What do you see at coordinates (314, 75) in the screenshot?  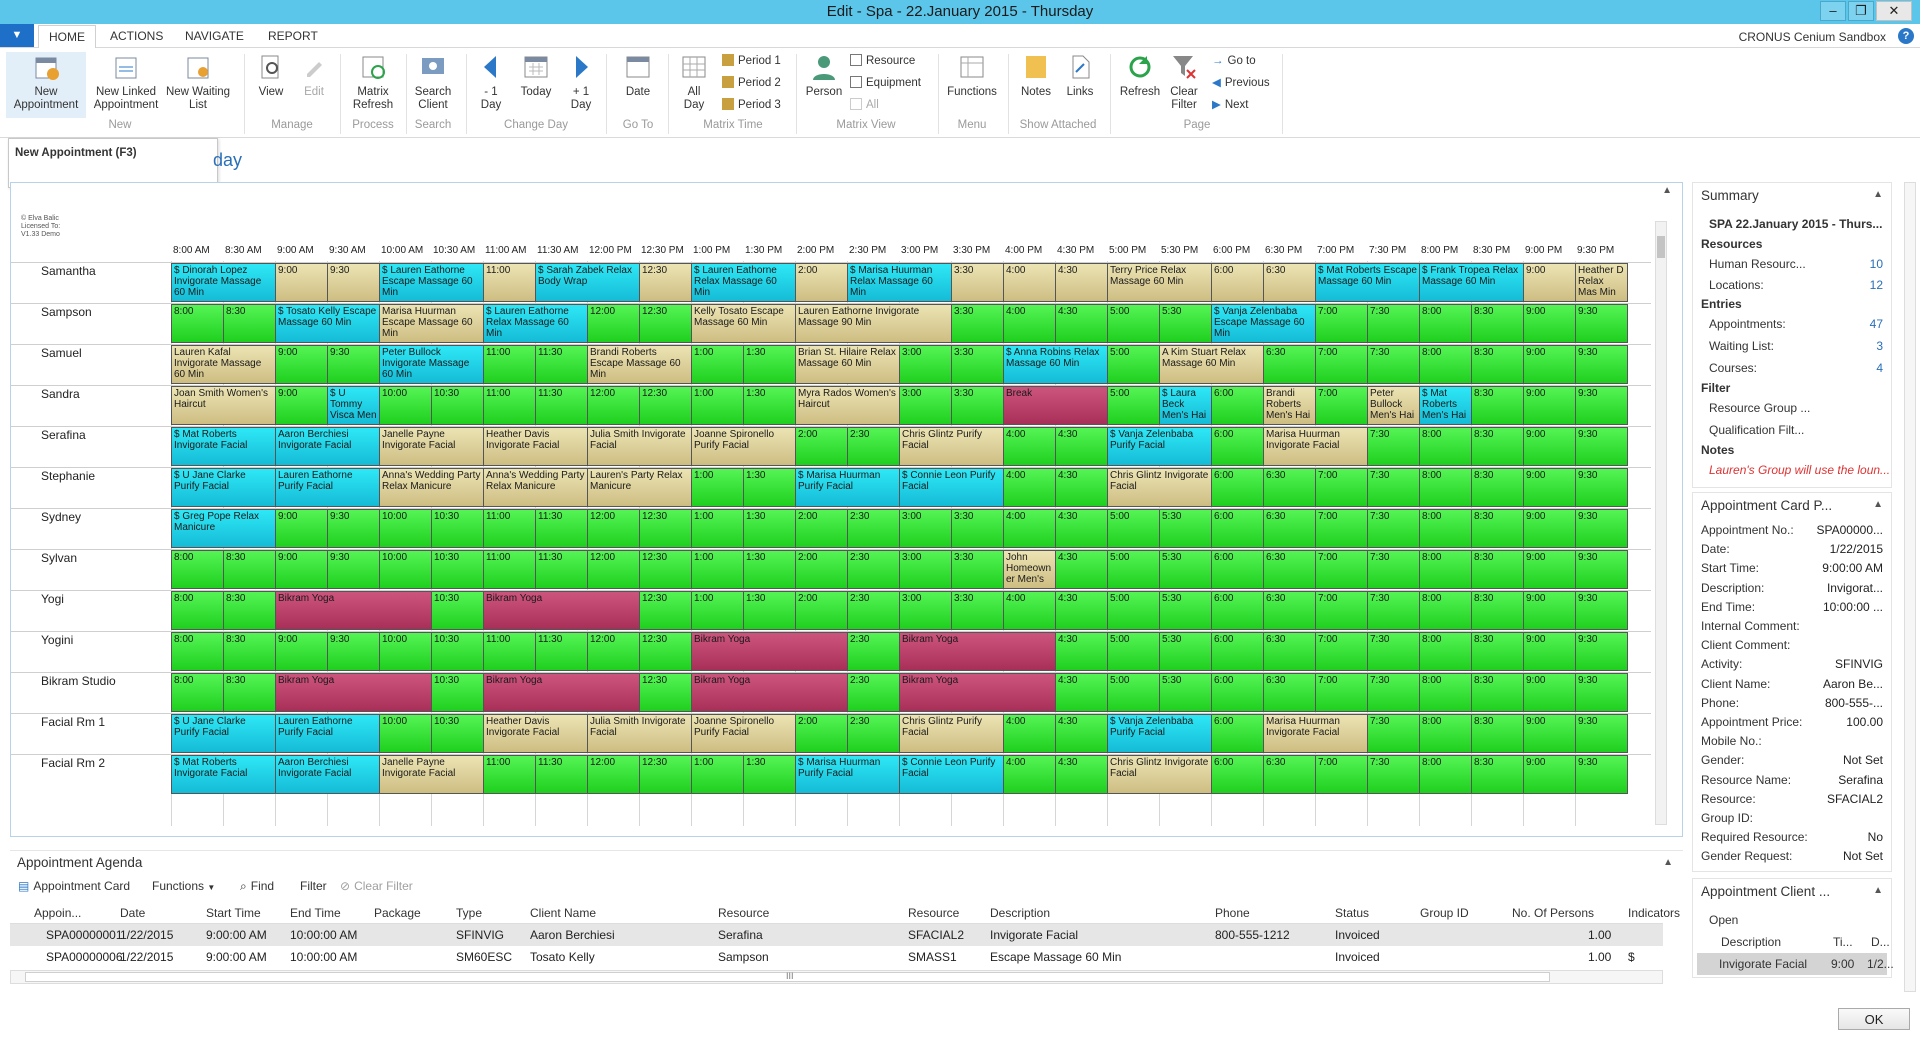 I see `edit-button: Edit` at bounding box center [314, 75].